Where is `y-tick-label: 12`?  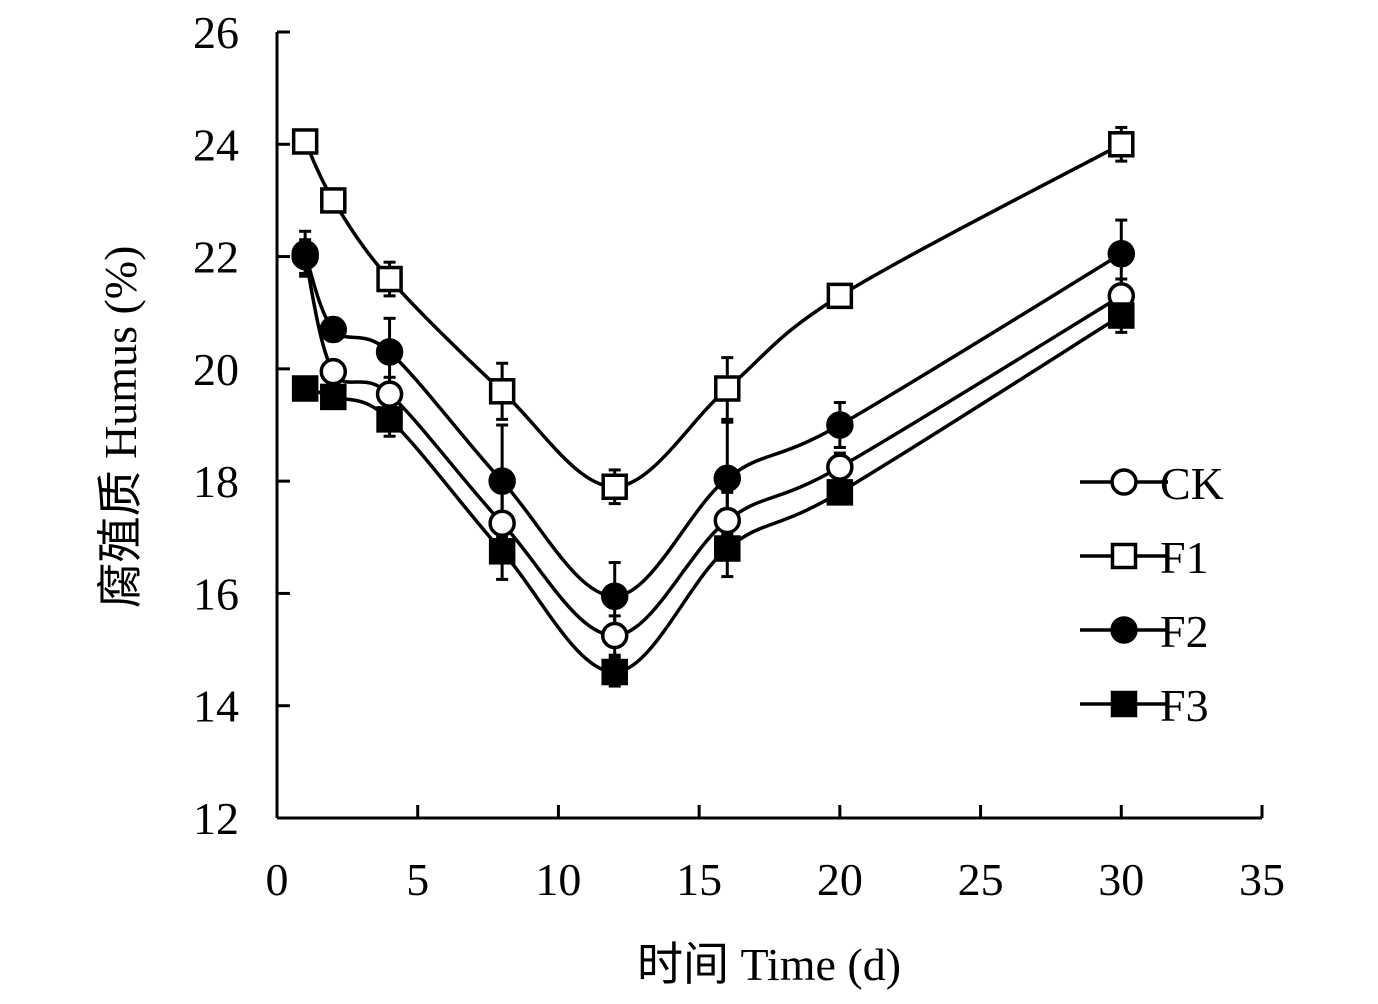 y-tick-label: 12 is located at coordinates (216, 818).